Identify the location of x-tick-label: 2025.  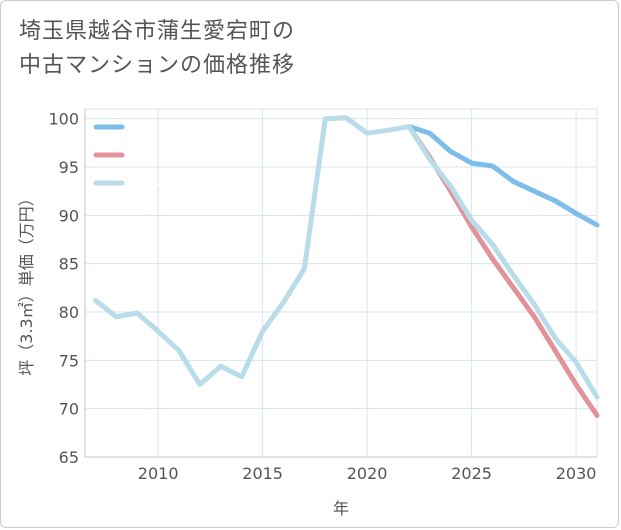
(471, 473).